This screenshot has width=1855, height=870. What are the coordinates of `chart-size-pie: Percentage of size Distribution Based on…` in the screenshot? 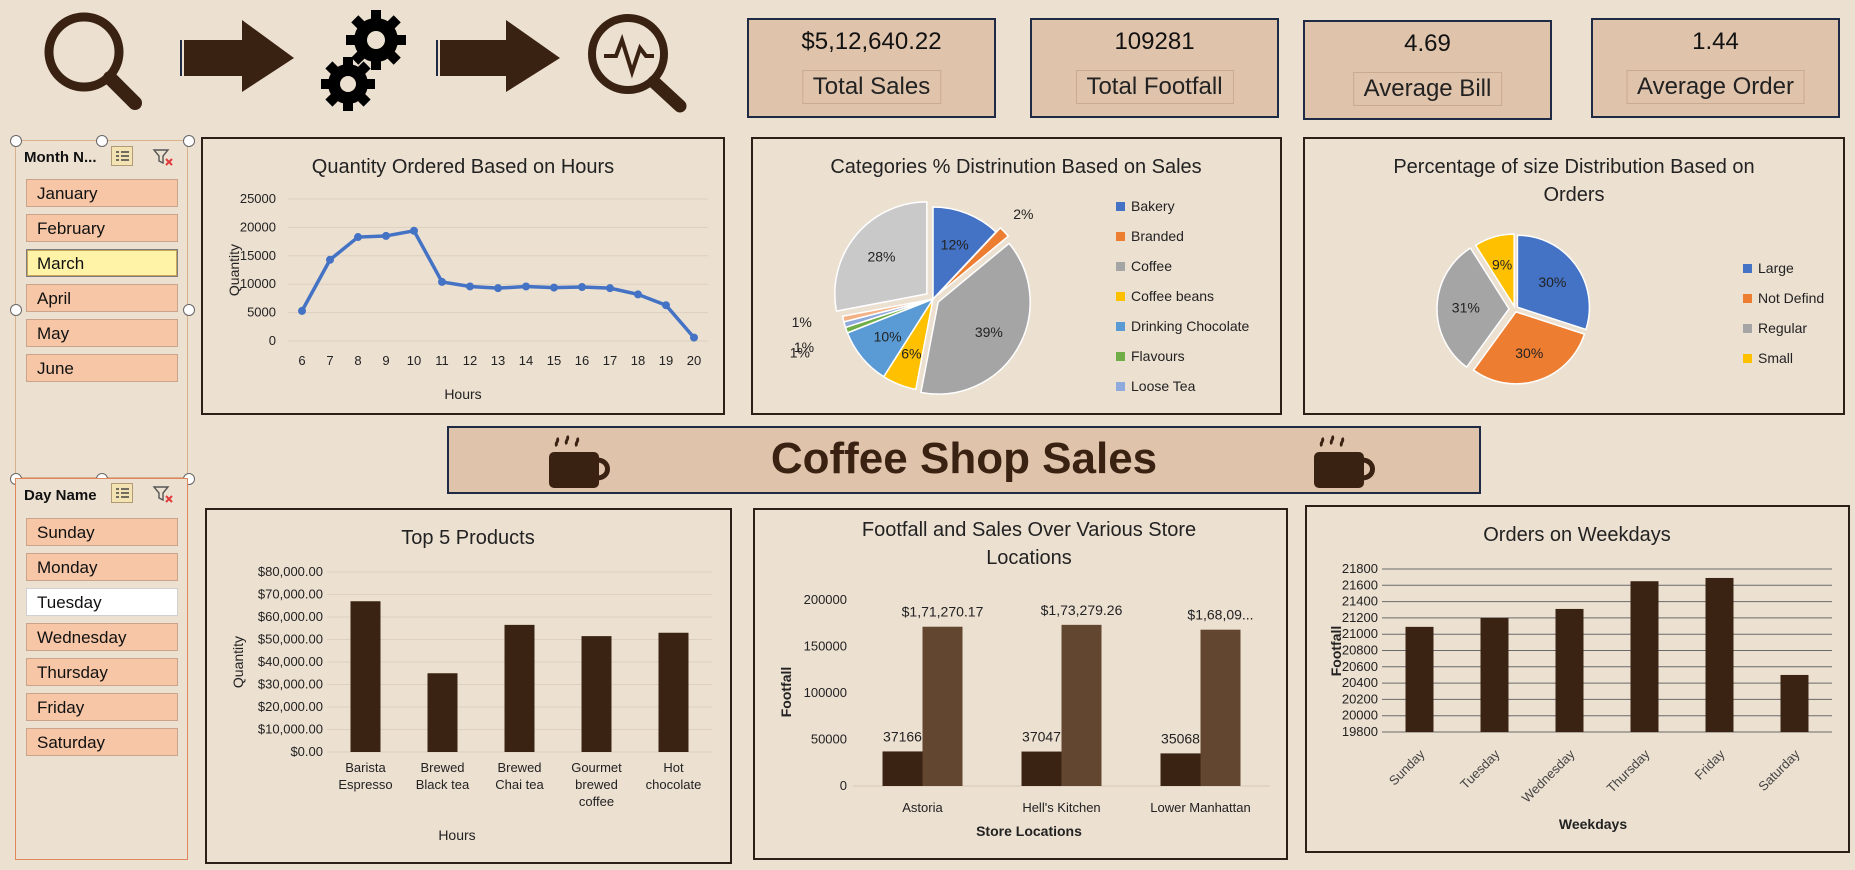 It's located at (1574, 276).